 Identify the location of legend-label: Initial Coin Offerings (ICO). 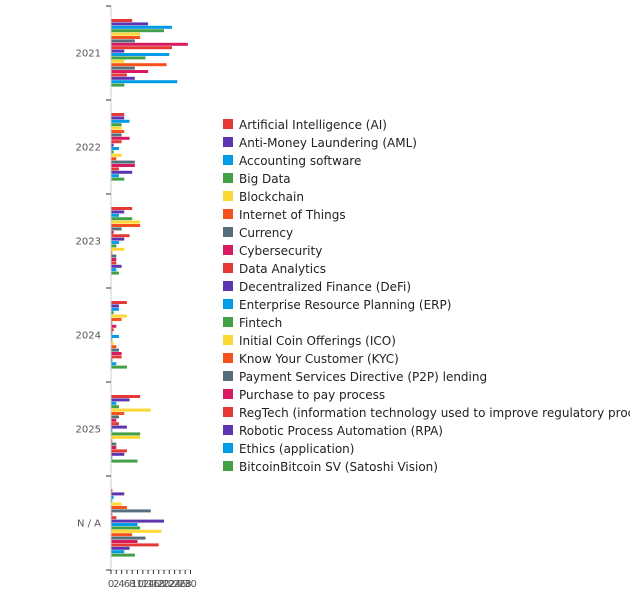
(317, 341).